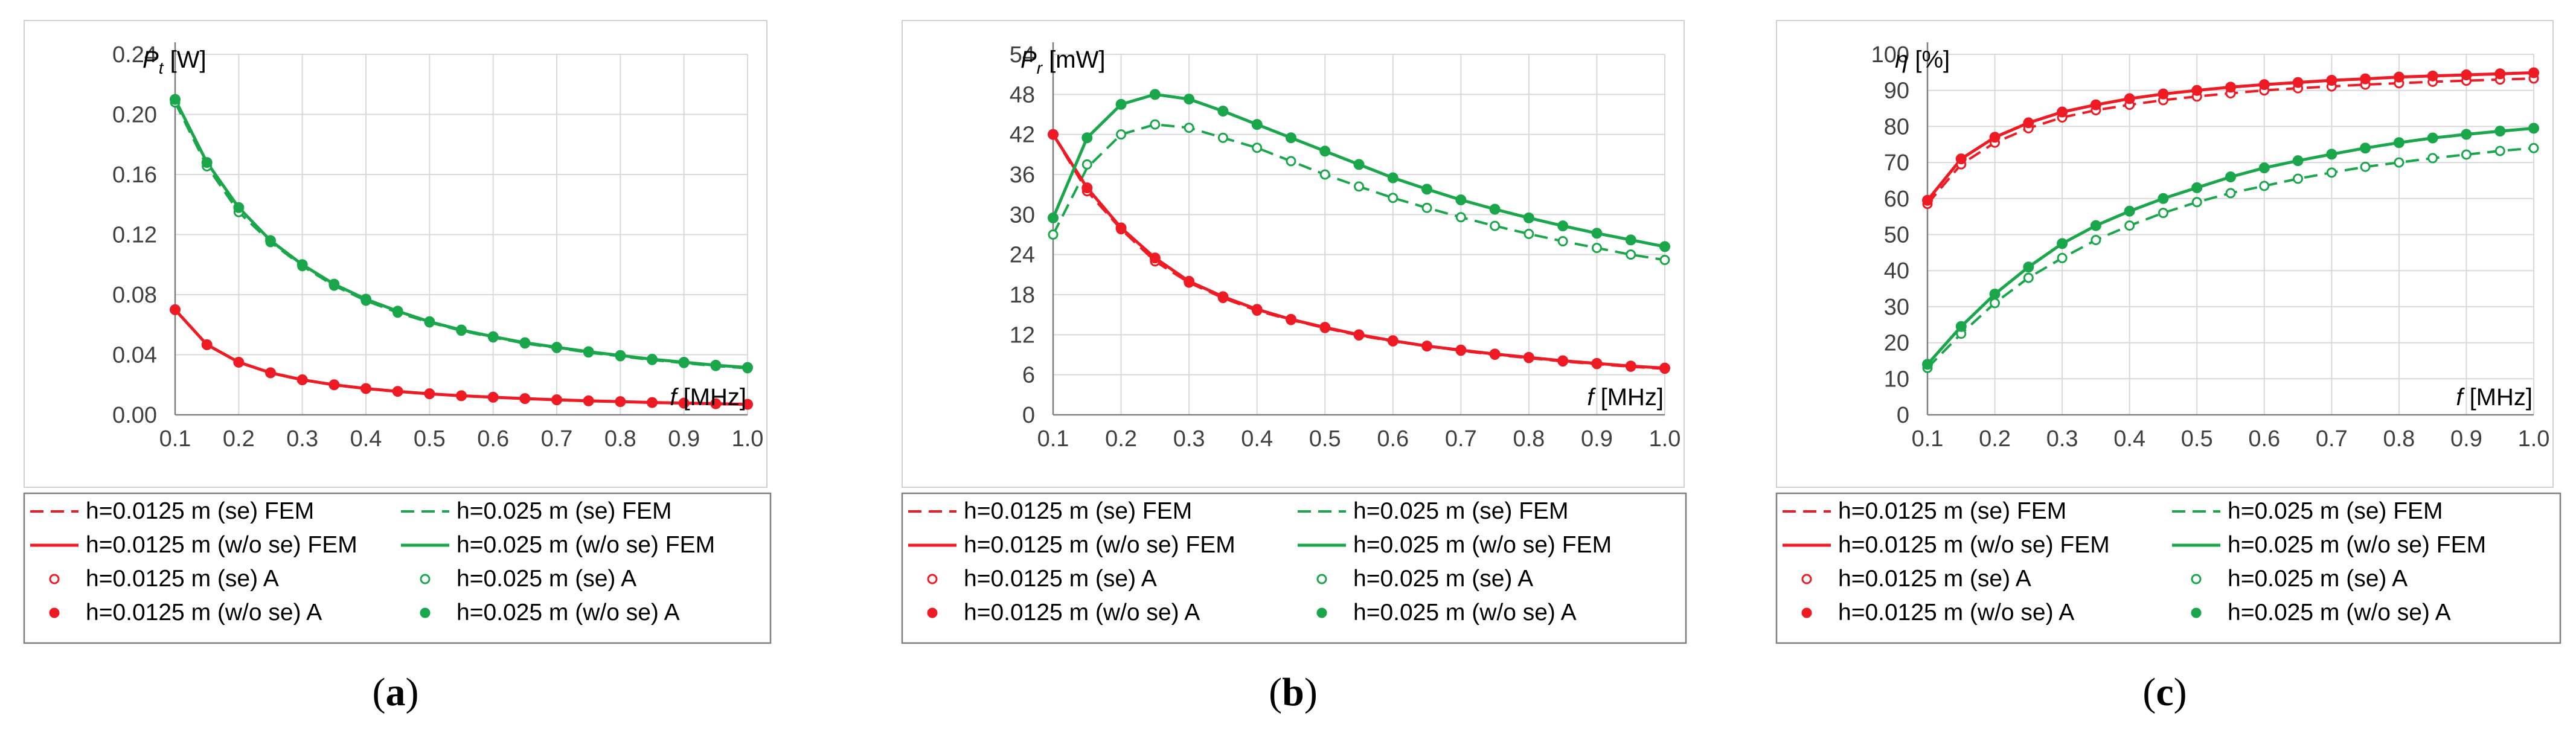 The height and width of the screenshot is (730, 2576). What do you see at coordinates (1890, 55) in the screenshot?
I see `y-tick-label: 100` at bounding box center [1890, 55].